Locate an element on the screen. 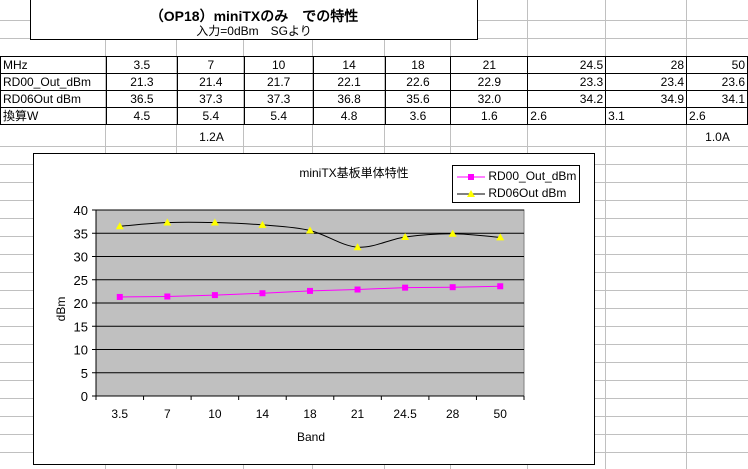 Image resolution: width=748 pixels, height=469 pixels. chart-legend: RD00_Out_dBm RD06Out dBm is located at coordinates (516, 184).